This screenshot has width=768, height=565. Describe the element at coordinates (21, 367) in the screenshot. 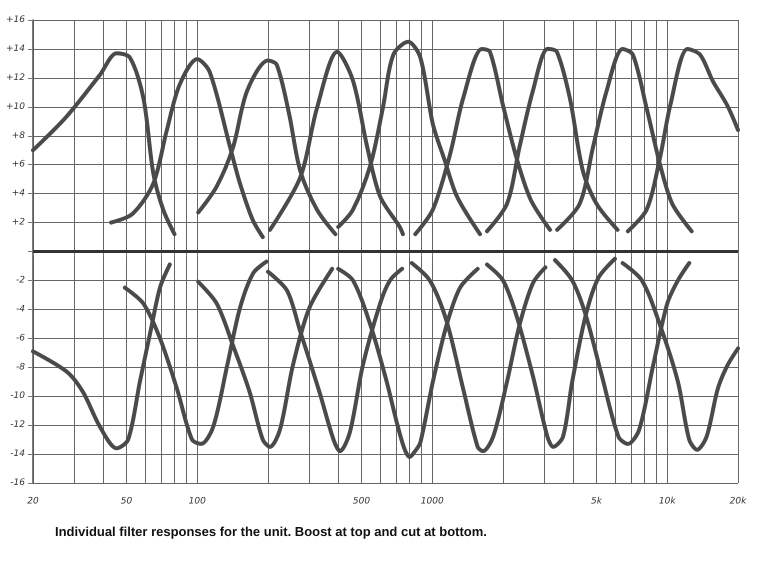

I see `y-tick-label: -8` at that location.